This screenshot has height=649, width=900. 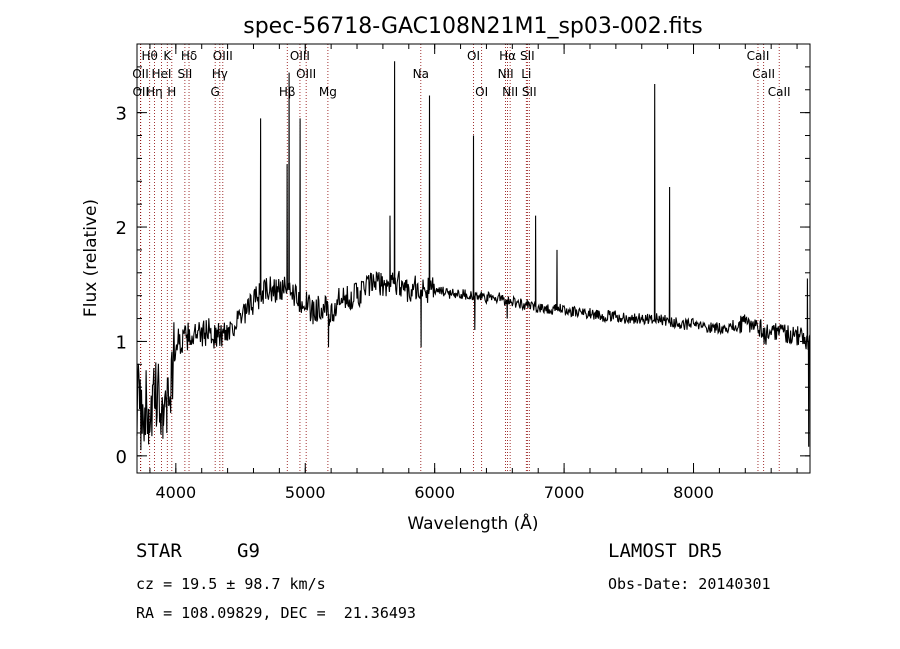 I want to click on x-tick-label: 4000, so click(x=175, y=492).